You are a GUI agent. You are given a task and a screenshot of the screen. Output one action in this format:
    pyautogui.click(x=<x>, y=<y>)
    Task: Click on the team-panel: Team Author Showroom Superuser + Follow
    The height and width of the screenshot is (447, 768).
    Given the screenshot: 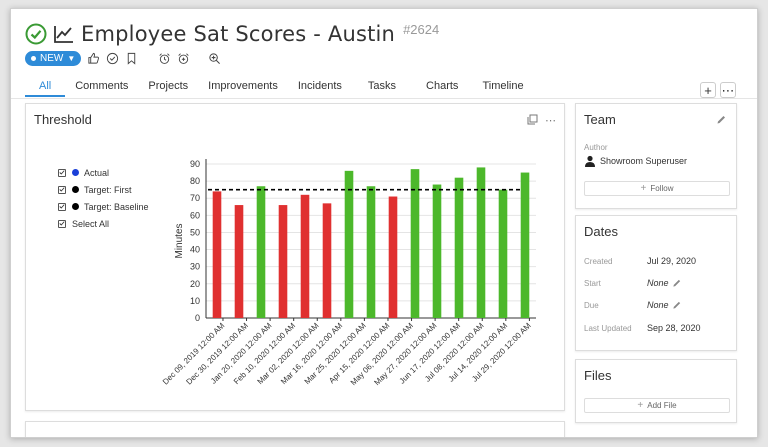 What is the action you would take?
    pyautogui.click(x=656, y=156)
    